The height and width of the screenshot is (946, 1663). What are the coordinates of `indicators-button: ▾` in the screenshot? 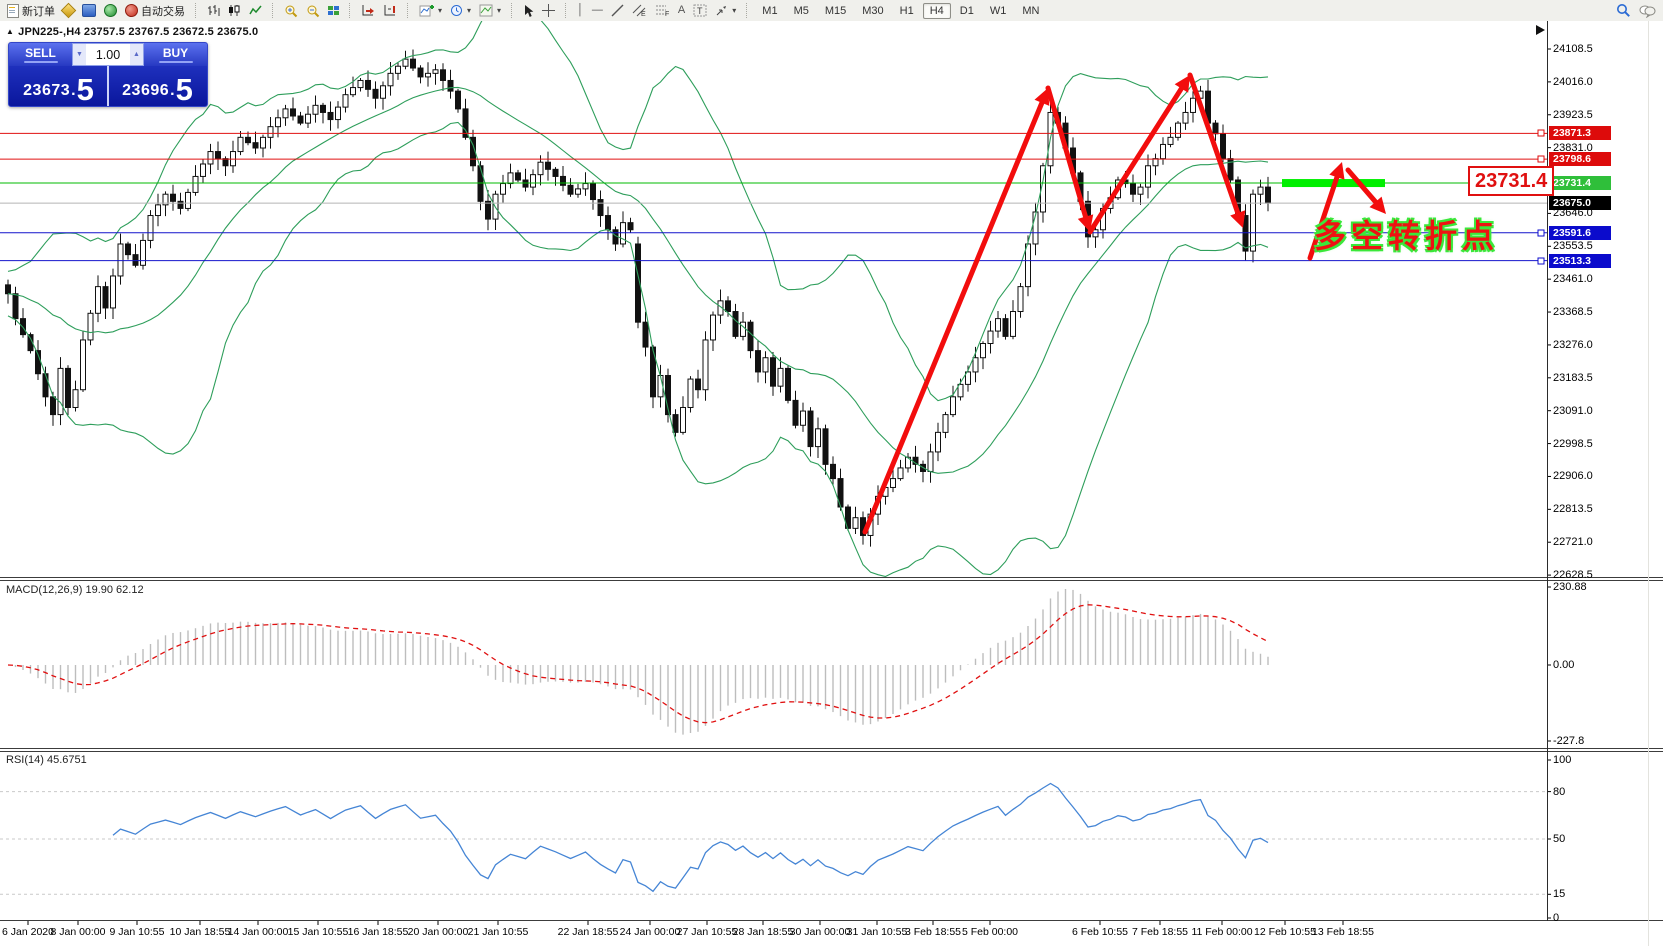 It's located at (430, 10).